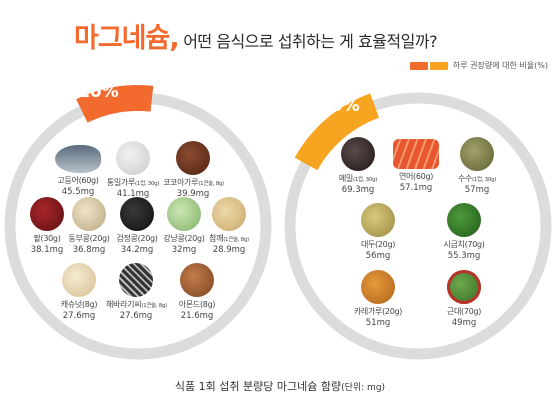 This screenshot has height=406, width=560. I want to click on food-wheat-flour: 통밀가루(1컵, 30g) 41.1mg, so click(133, 170).